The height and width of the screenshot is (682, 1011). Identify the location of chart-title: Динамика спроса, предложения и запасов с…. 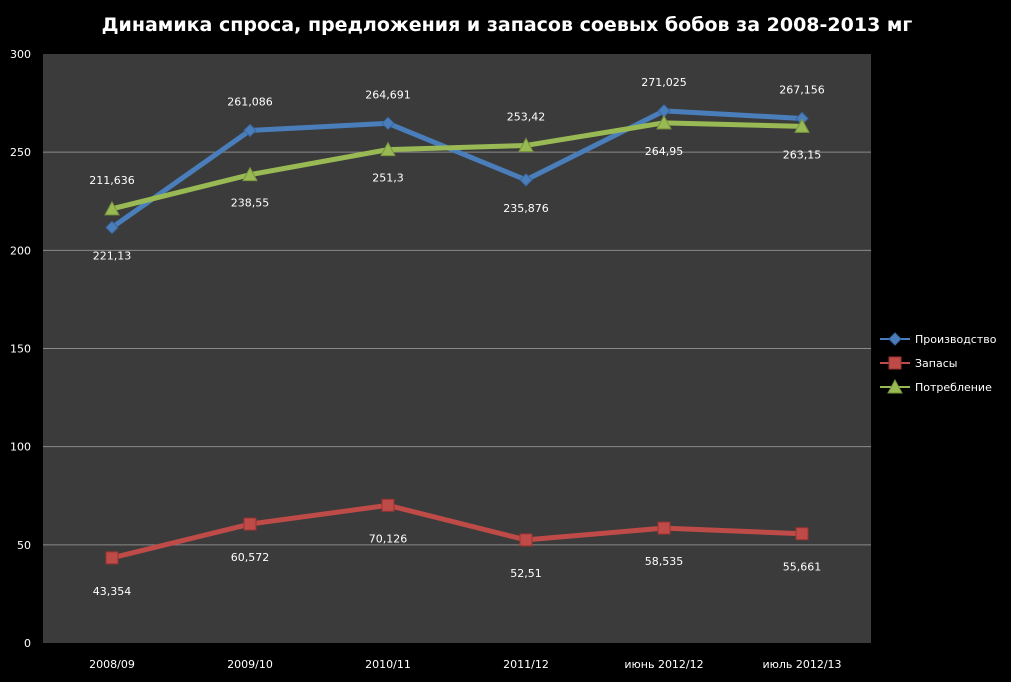
(507, 25).